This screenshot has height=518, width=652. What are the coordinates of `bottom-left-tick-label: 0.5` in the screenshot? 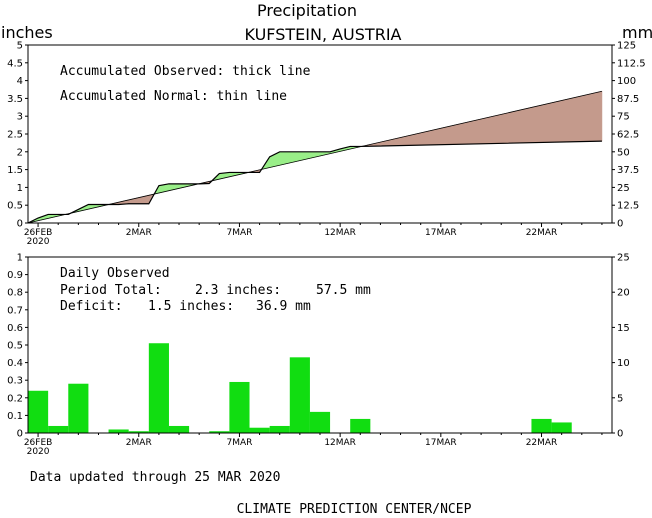 It's located at (15, 346).